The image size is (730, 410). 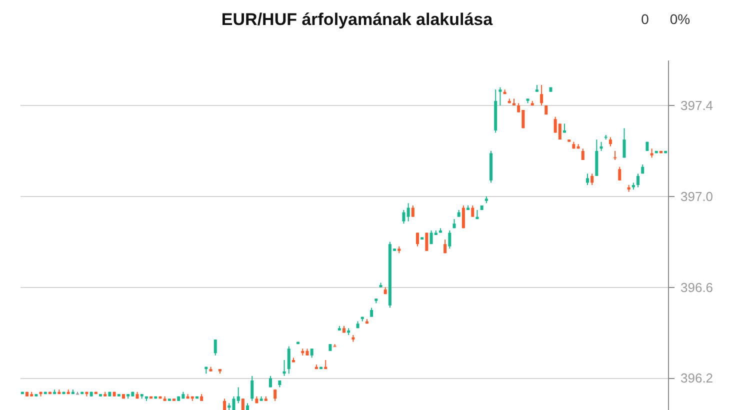 I want to click on text: 0%, so click(x=680, y=19).